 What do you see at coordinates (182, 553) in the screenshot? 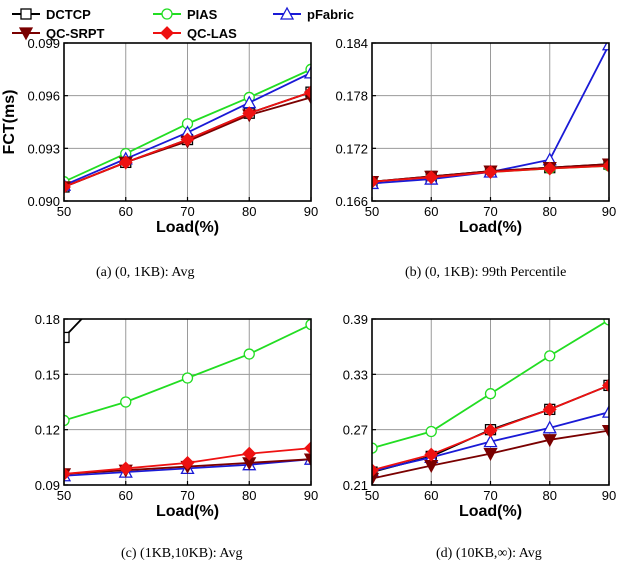
I see `caption-c: (c) (1KB,10KB): Avg` at bounding box center [182, 553].